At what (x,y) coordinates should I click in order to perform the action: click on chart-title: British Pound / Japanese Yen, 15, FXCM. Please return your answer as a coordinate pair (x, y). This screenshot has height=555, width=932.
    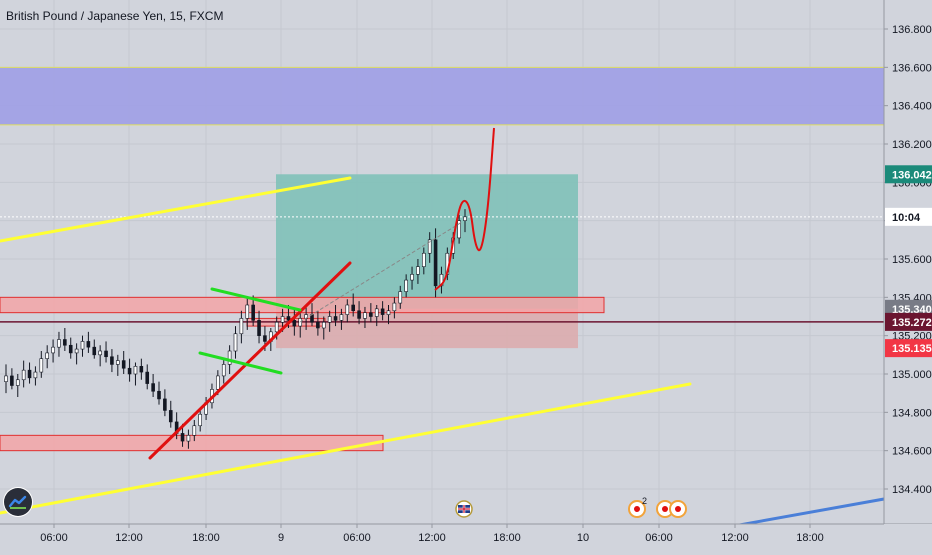
    Looking at the image, I should click on (115, 16).